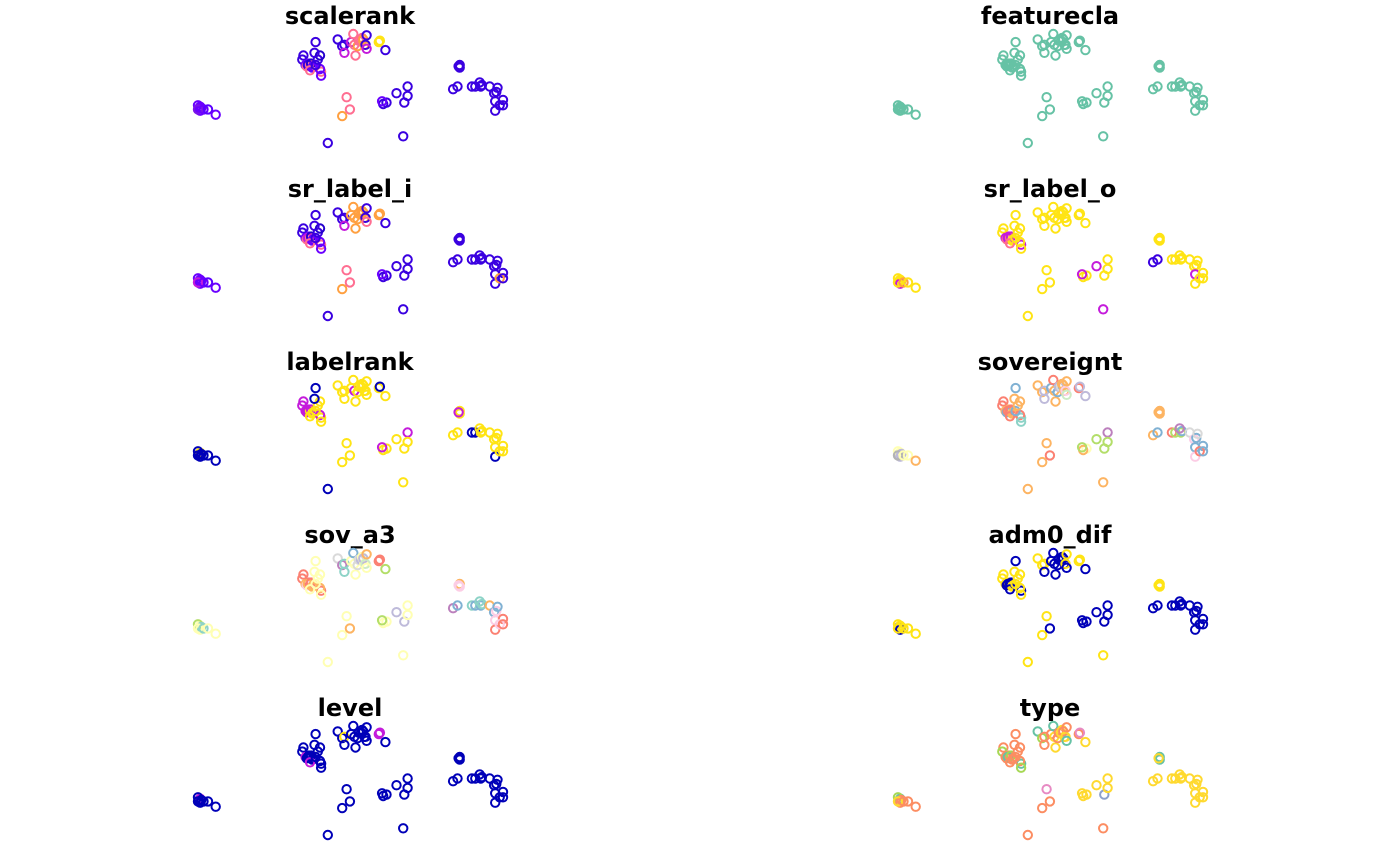 This screenshot has width=1400, height=866. Describe the element at coordinates (350, 767) in the screenshot. I see `panel-level: level` at that location.